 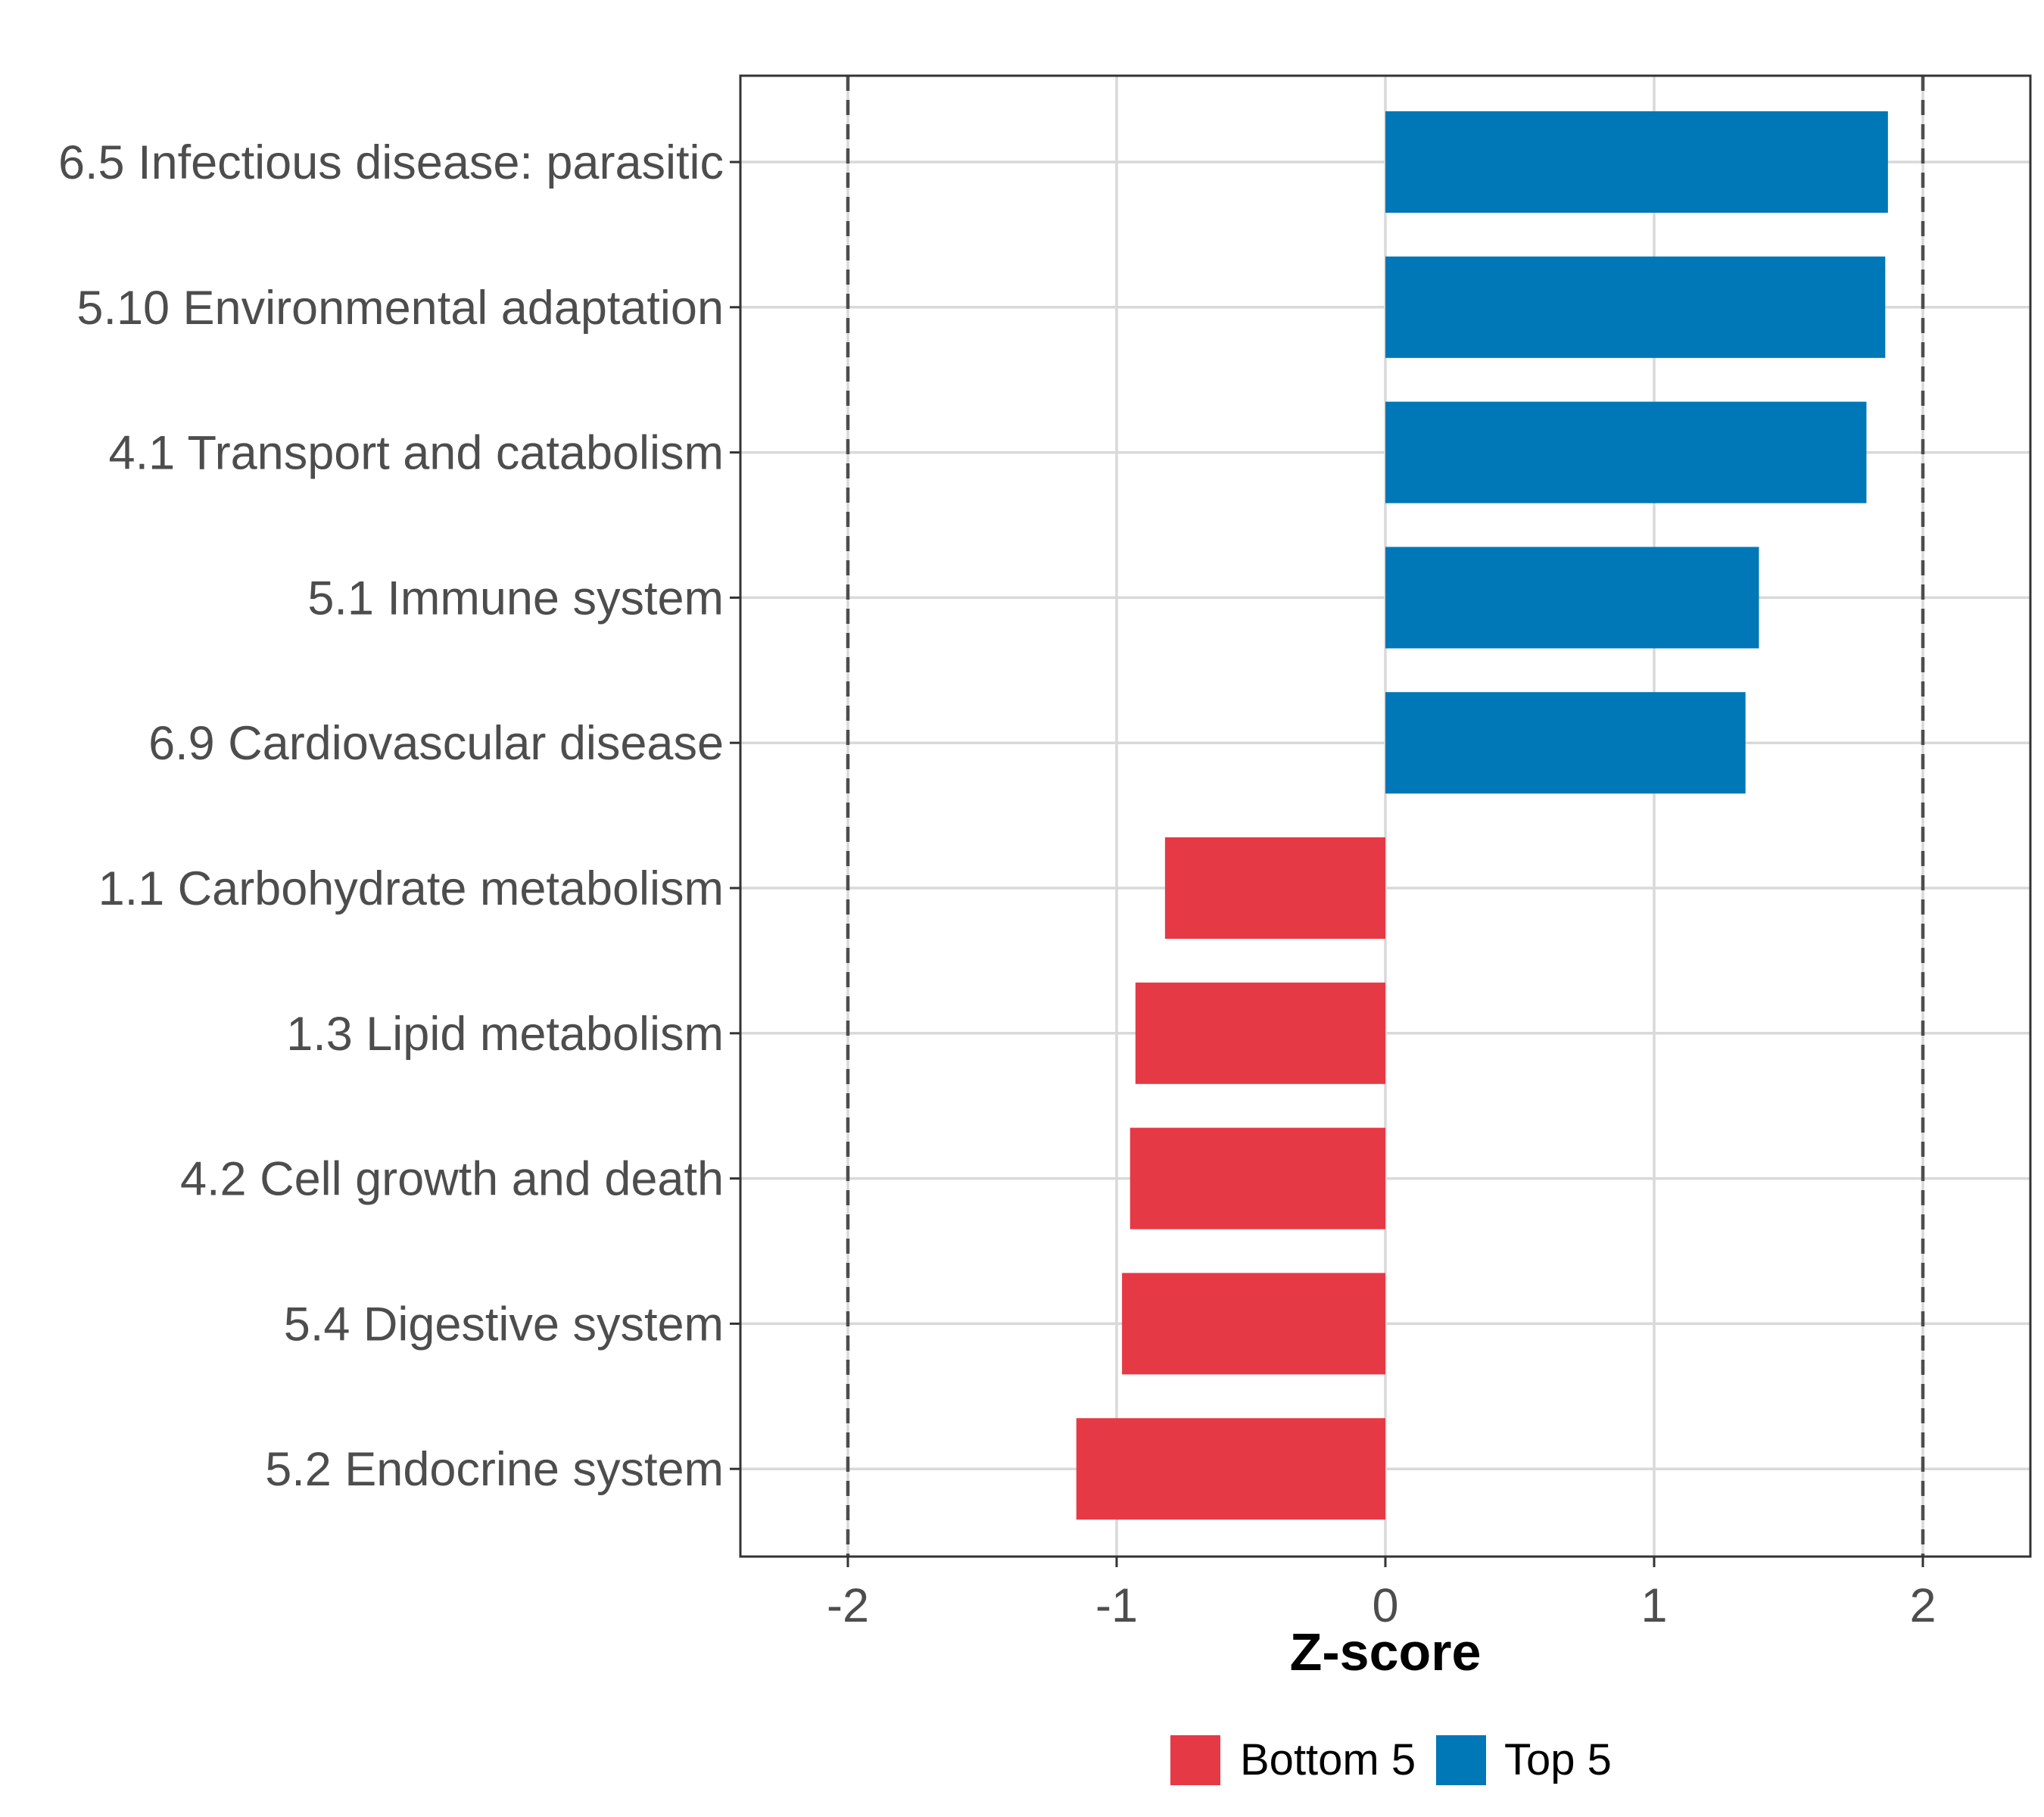 I want to click on y-tick-label: 5.2 Endocrine system, so click(x=494, y=1469).